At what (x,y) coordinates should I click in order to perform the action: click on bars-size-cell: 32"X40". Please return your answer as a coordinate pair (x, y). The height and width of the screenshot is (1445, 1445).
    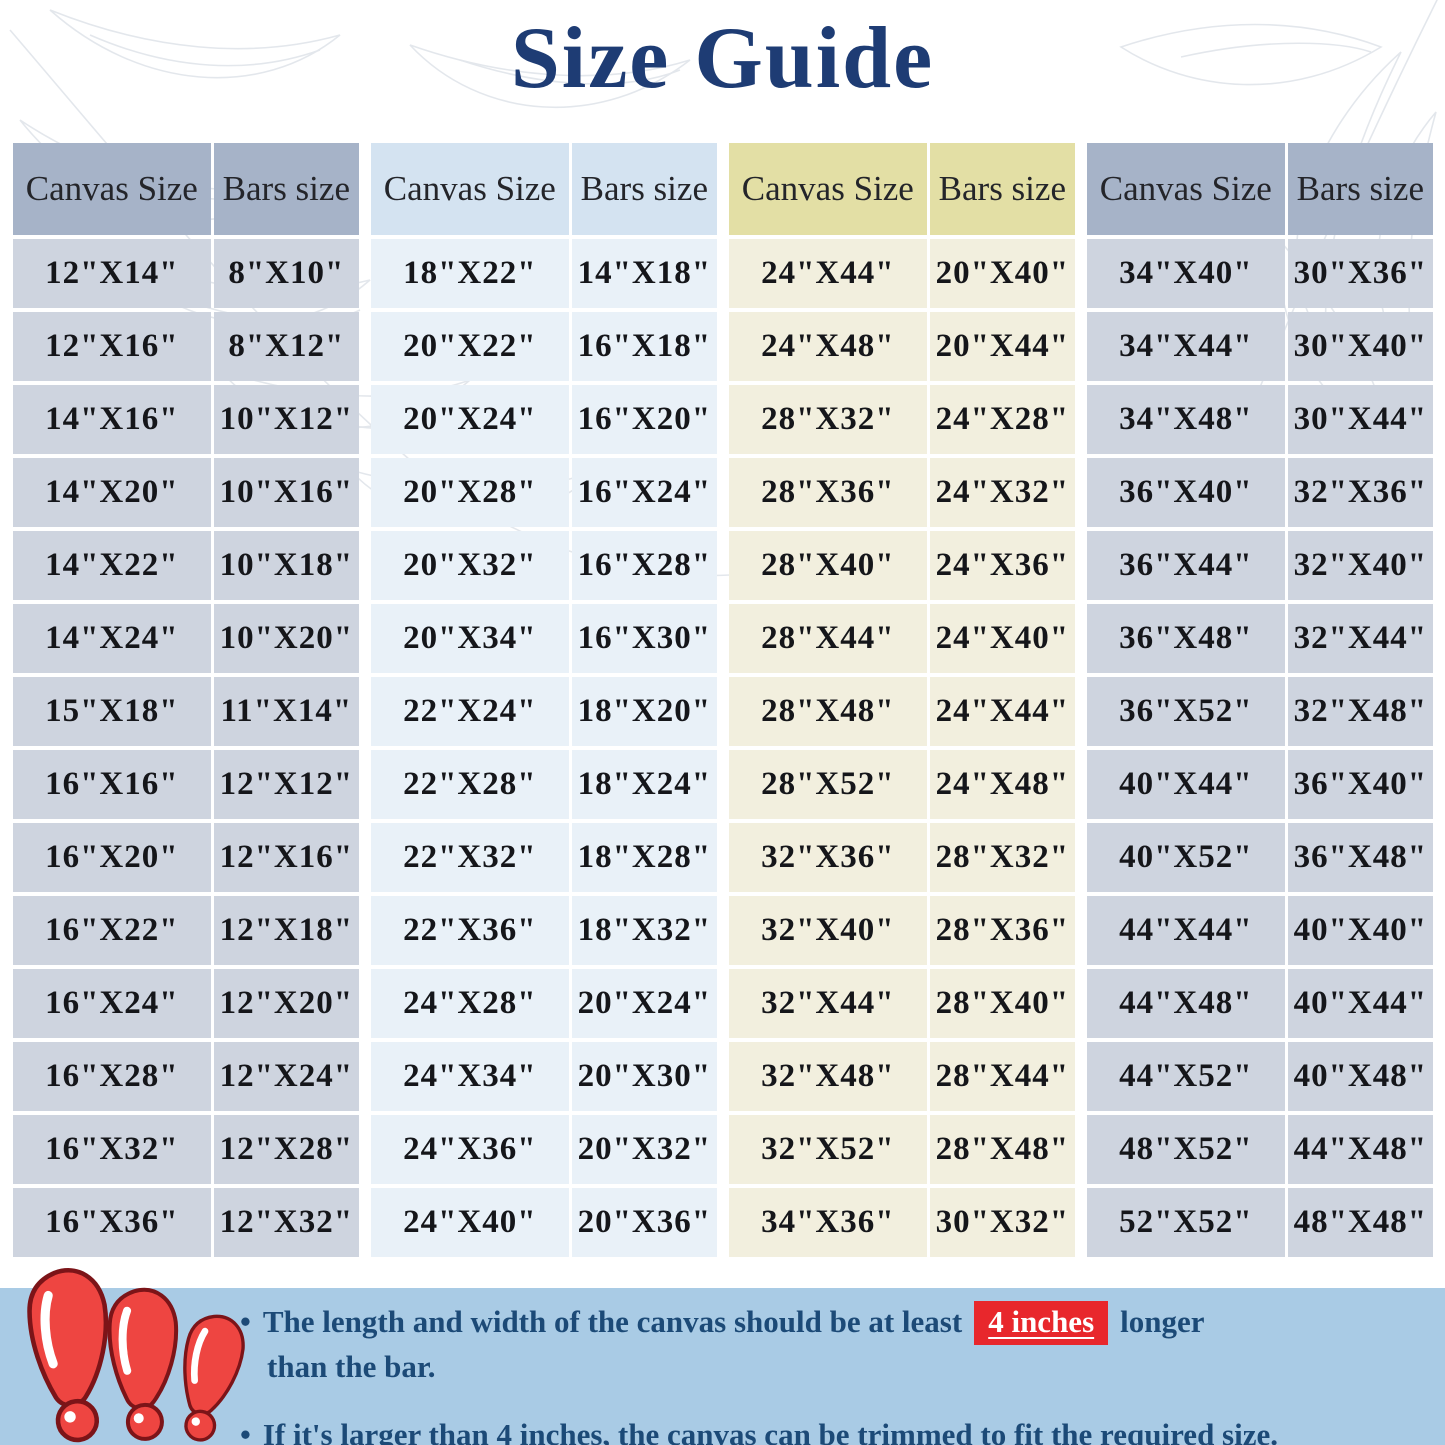
    Looking at the image, I should click on (1360, 565).